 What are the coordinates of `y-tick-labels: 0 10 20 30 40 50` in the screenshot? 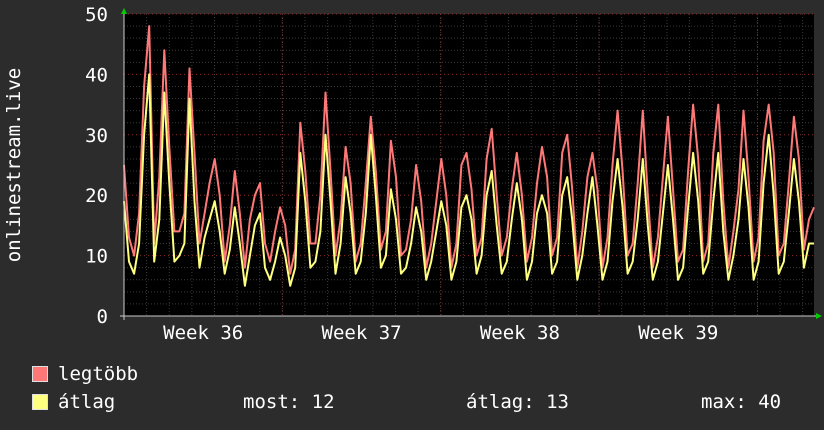 It's located at (96, 166).